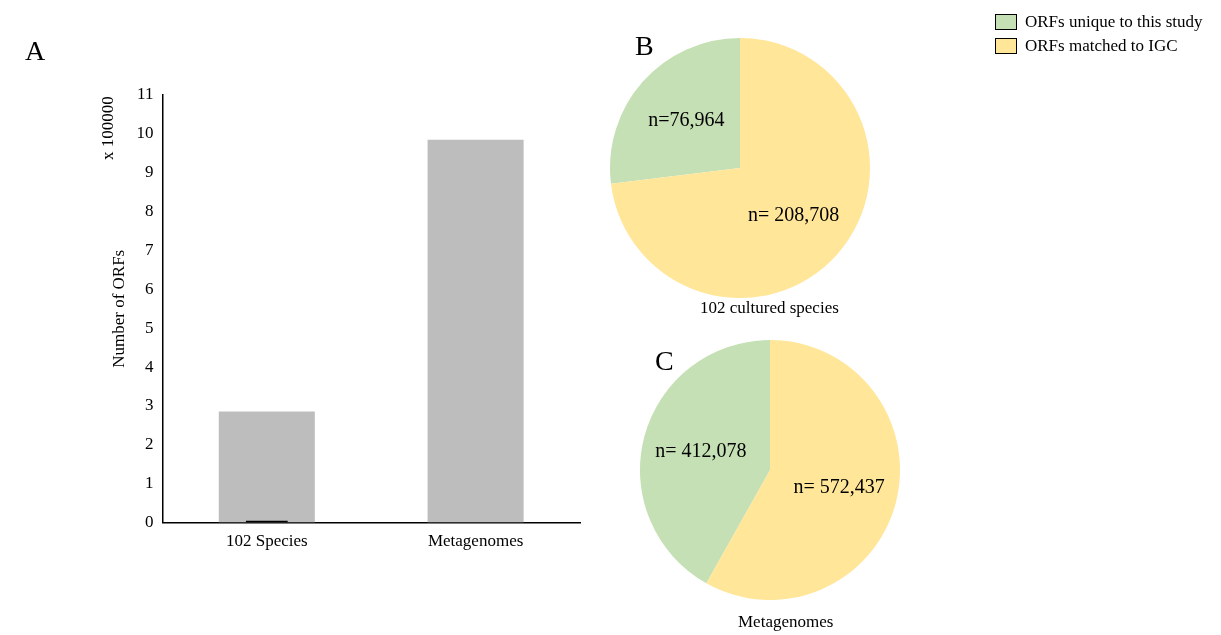 This screenshot has height=635, width=1221. What do you see at coordinates (35, 51) in the screenshot?
I see `chart-title: A` at bounding box center [35, 51].